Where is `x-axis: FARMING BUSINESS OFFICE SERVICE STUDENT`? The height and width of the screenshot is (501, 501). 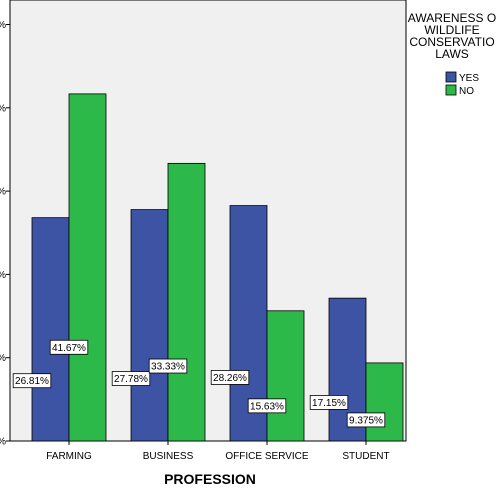 x-axis: FARMING BUSINESS OFFICE SERVICE STUDENT is located at coordinates (218, 451).